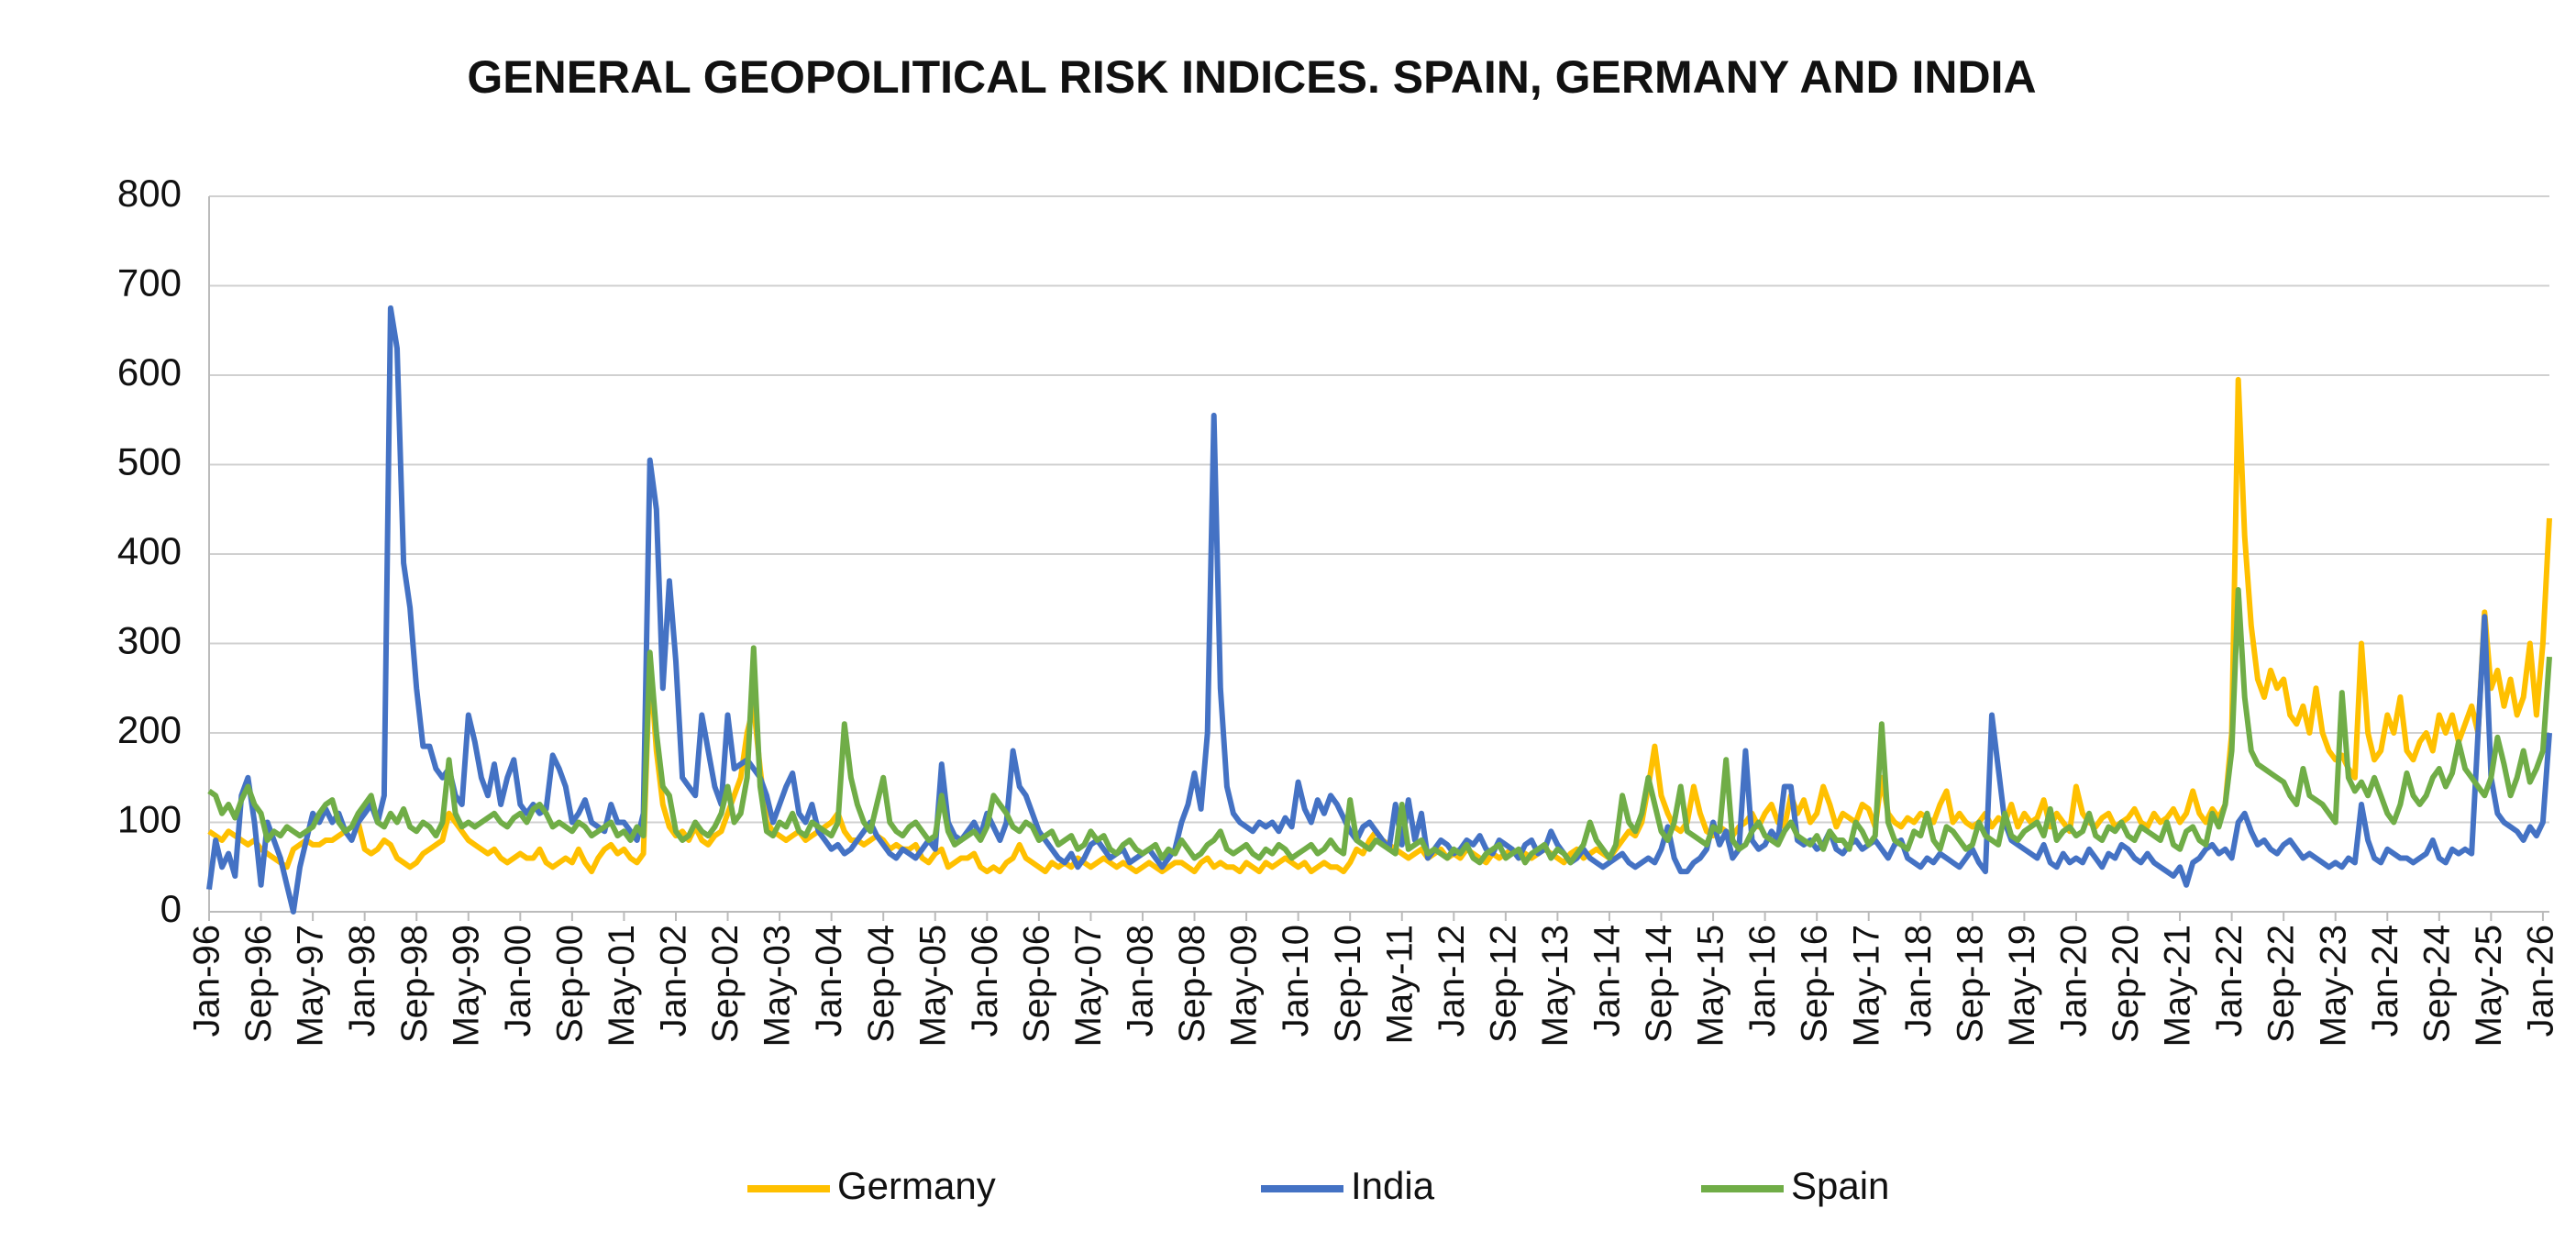 Image resolution: width=2576 pixels, height=1253 pixels. What do you see at coordinates (149, 729) in the screenshot?
I see `y-tick-label: 200` at bounding box center [149, 729].